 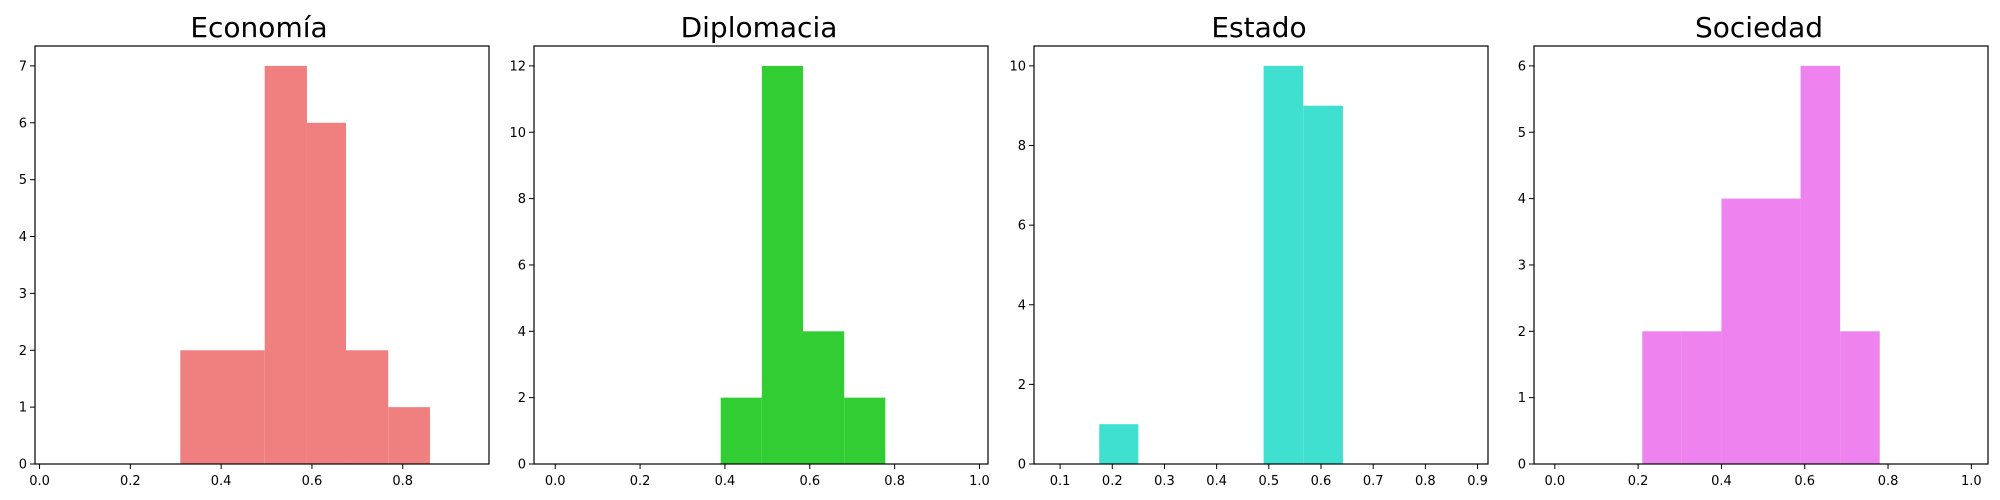 What do you see at coordinates (23, 294) in the screenshot?
I see `y-tick-label-economia-3: 3` at bounding box center [23, 294].